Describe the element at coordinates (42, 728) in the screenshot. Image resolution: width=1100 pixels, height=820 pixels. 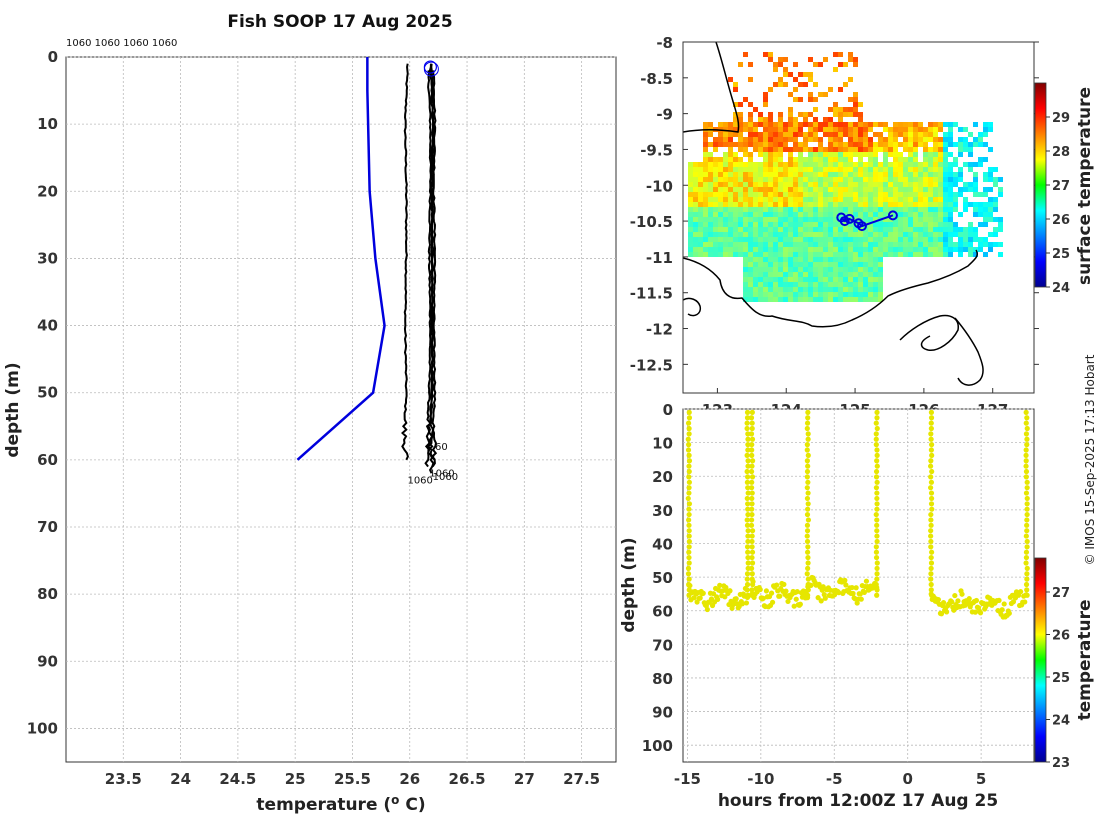
I see `profile-y-tick: 100` at that location.